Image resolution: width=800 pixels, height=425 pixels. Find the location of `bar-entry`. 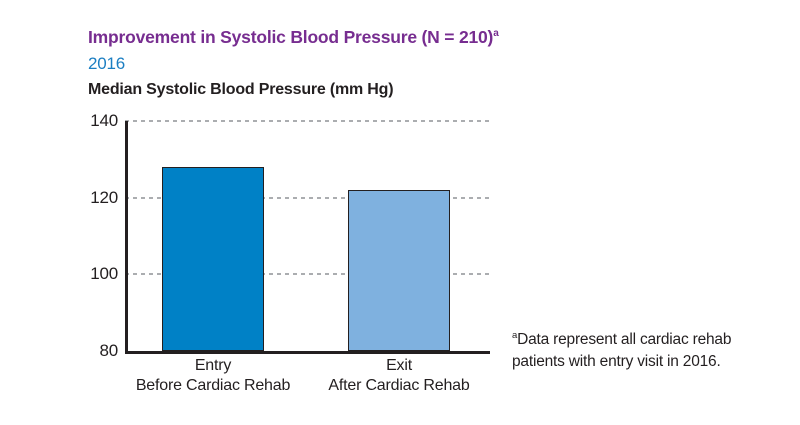

bar-entry is located at coordinates (213, 259).